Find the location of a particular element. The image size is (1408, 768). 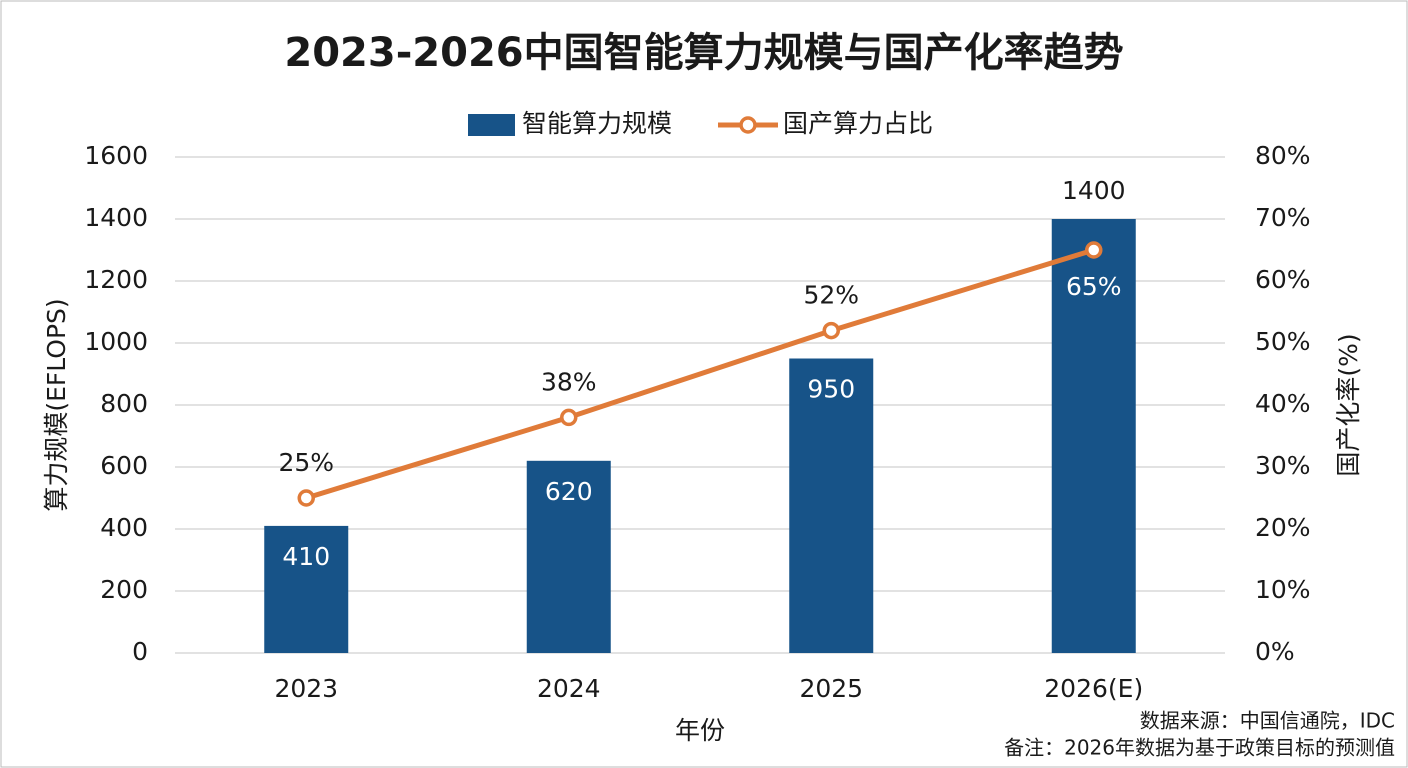

y2-tick-label: 50% is located at coordinates (1283, 341).